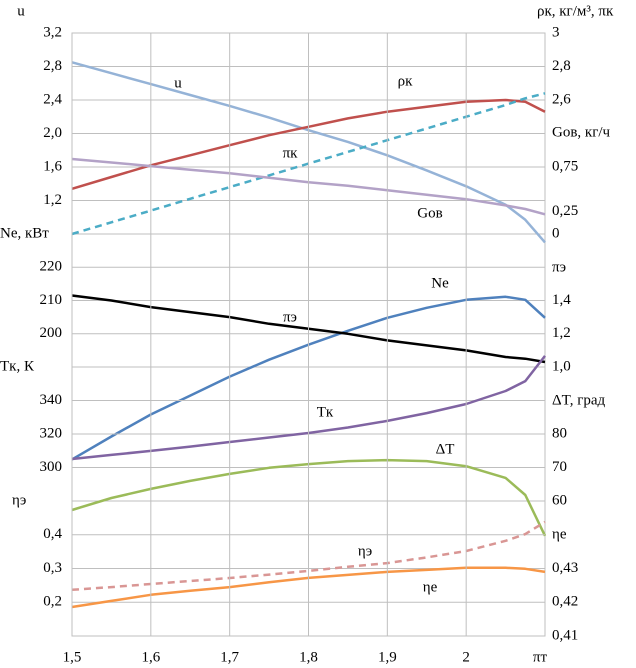  Describe the element at coordinates (365, 551) in the screenshot. I see `series-label: ηэ` at that location.